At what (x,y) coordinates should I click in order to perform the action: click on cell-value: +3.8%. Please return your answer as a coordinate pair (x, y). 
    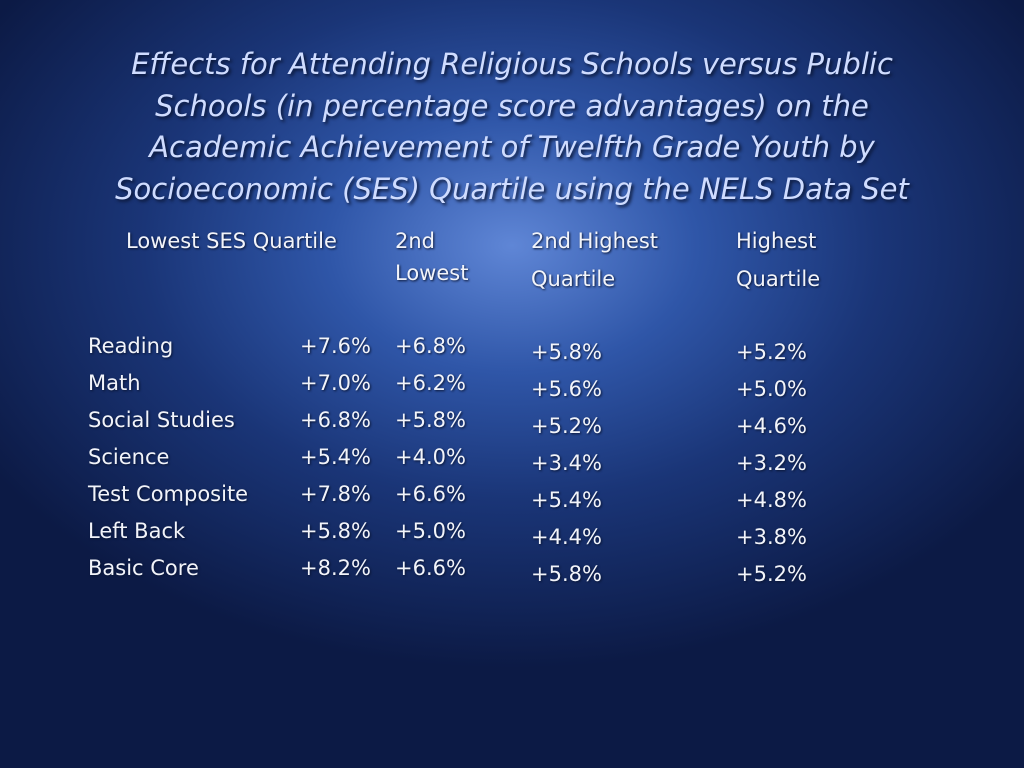
    Looking at the image, I should click on (771, 537).